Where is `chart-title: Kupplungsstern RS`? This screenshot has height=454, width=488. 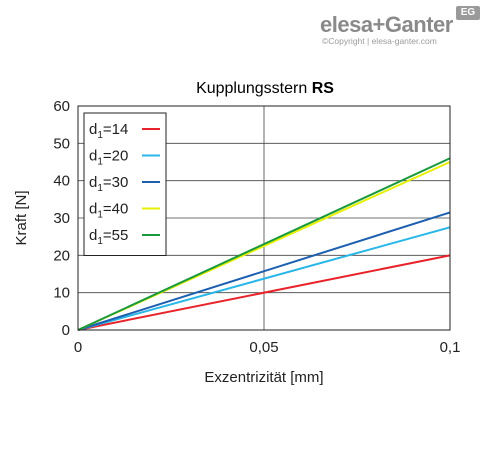
chart-title: Kupplungsstern RS is located at coordinates (265, 88).